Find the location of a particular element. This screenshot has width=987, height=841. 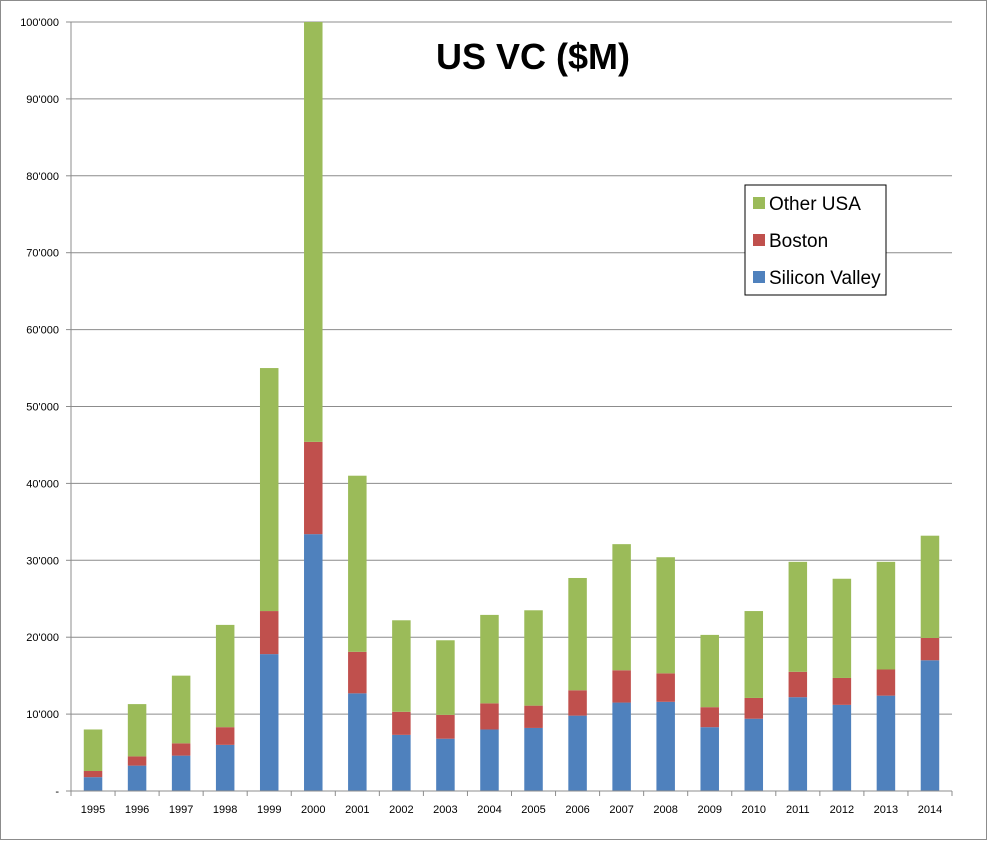

x-tick-label: 2000 is located at coordinates (313, 810).